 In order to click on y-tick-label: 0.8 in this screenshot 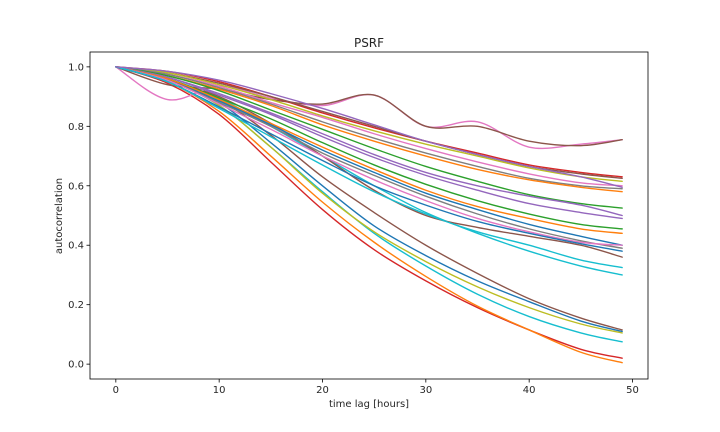, I will do `click(76, 127)`.